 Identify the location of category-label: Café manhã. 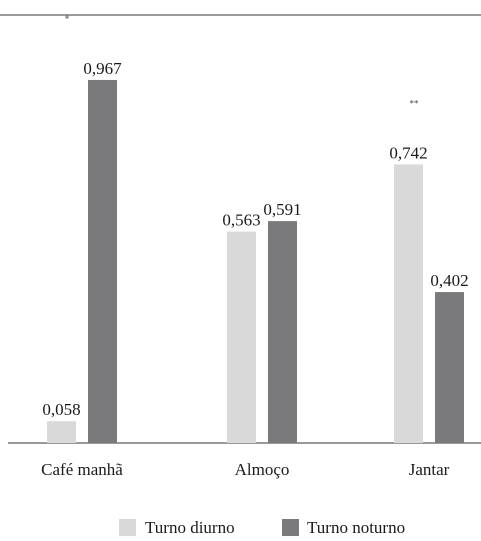
(82, 469).